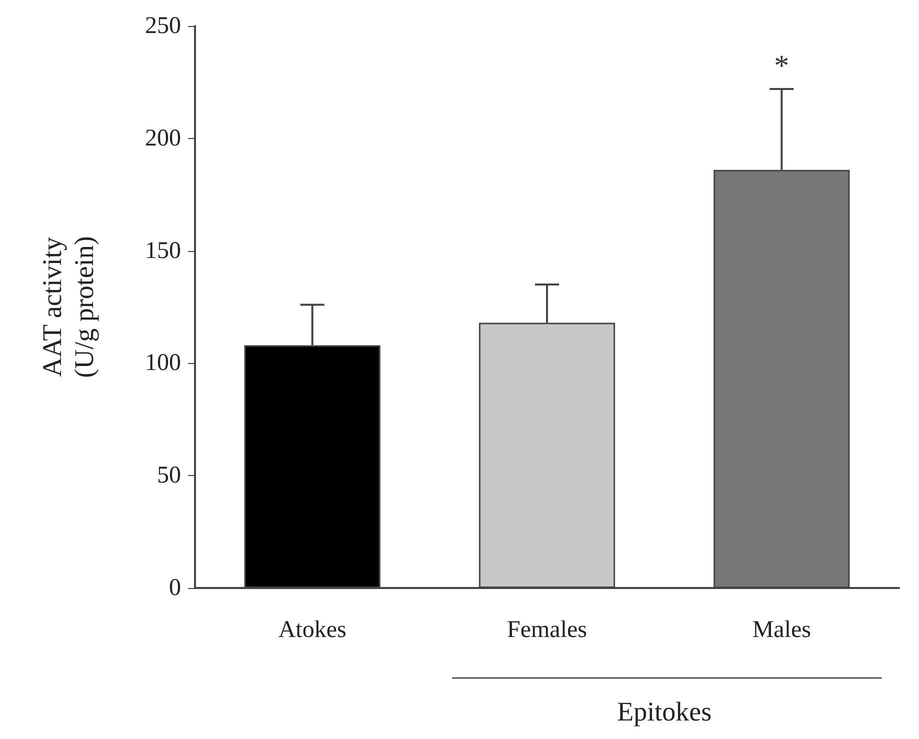 Image resolution: width=919 pixels, height=739 pixels. Describe the element at coordinates (163, 26) in the screenshot. I see `y-tick-label: 250` at that location.